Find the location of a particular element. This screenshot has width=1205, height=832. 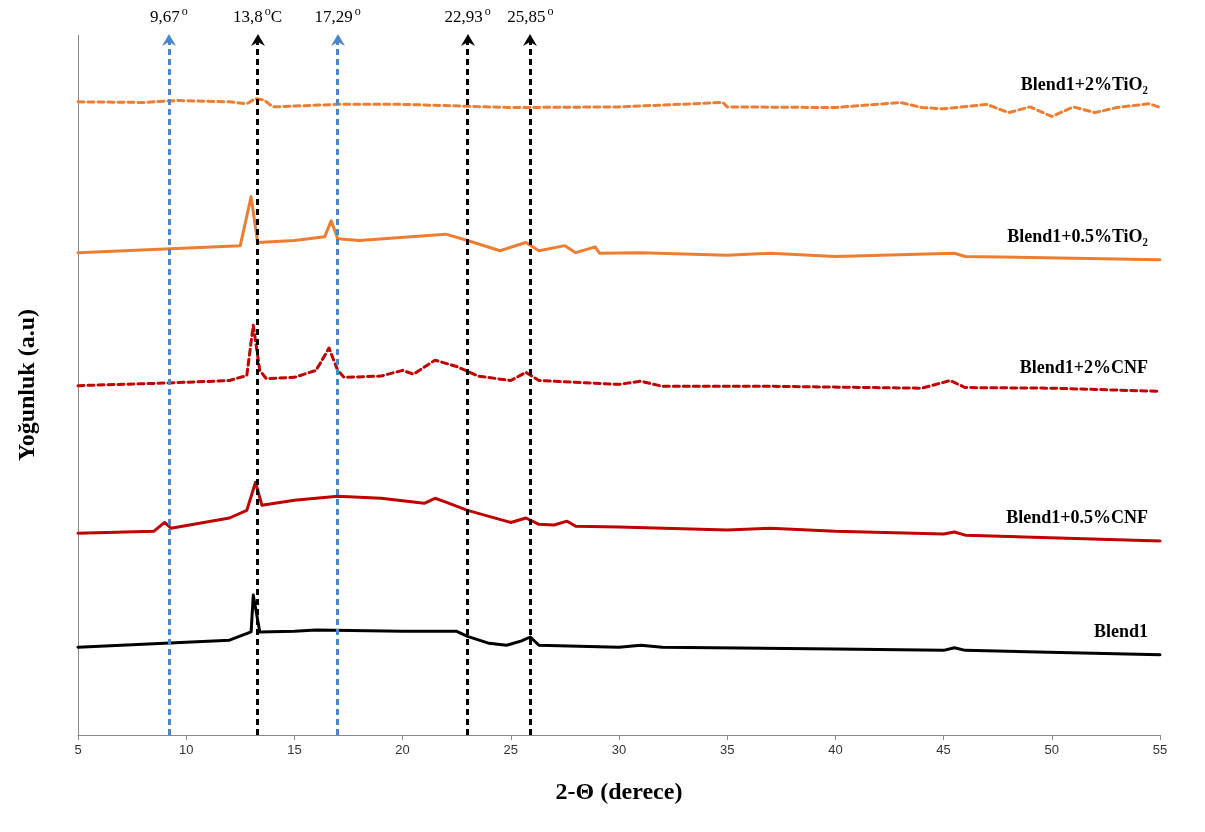

x-tick-label: 55 is located at coordinates (1160, 749).